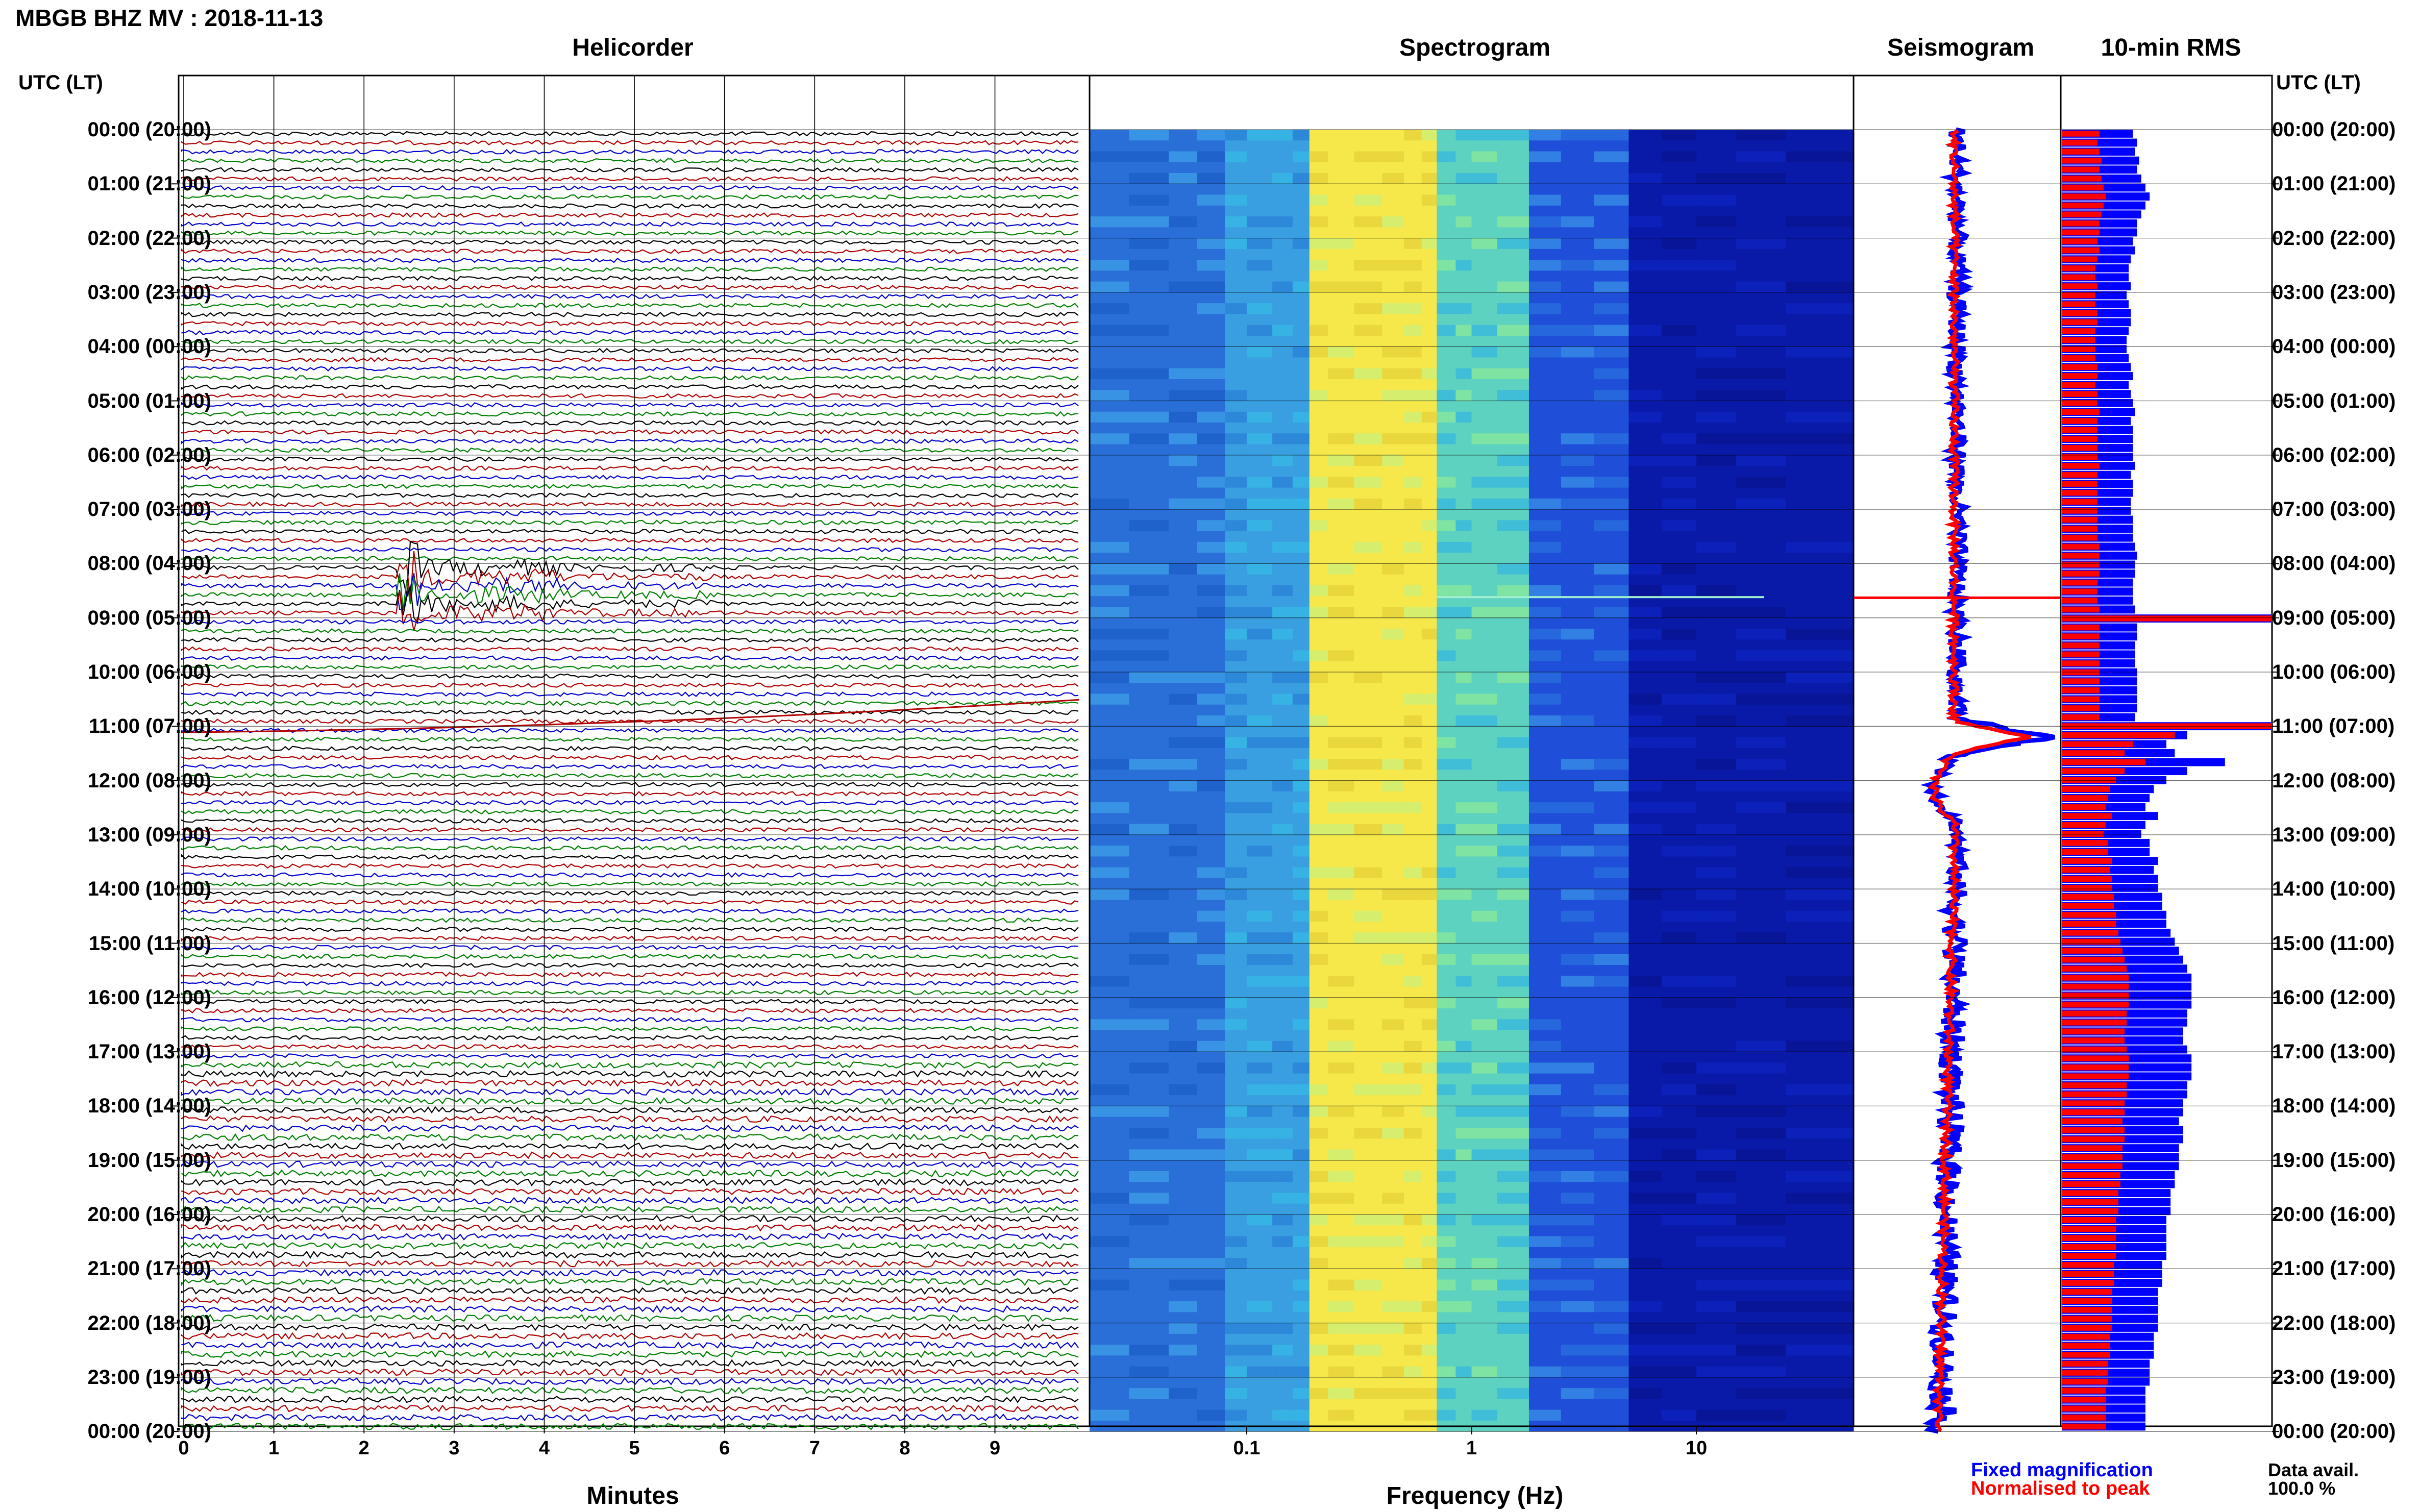 This screenshot has width=2419, height=1512. I want to click on hour-label-left: 00:00 (20:00), so click(149, 129).